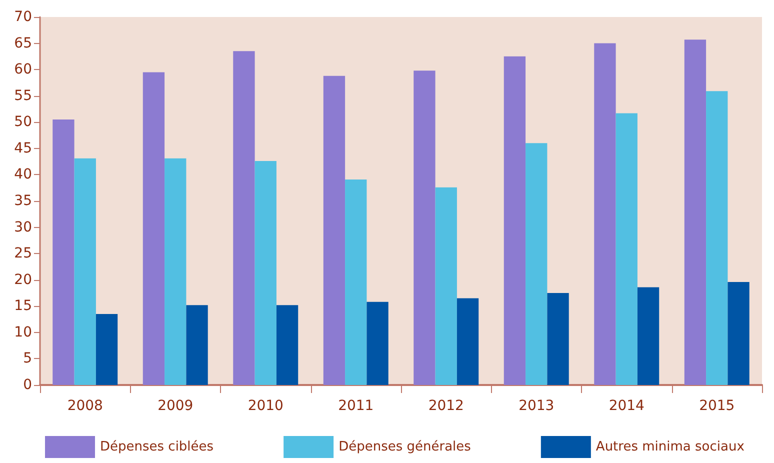 The image size is (774, 463). What do you see at coordinates (717, 406) in the screenshot?
I see `x-tick-label: 2015` at bounding box center [717, 406].